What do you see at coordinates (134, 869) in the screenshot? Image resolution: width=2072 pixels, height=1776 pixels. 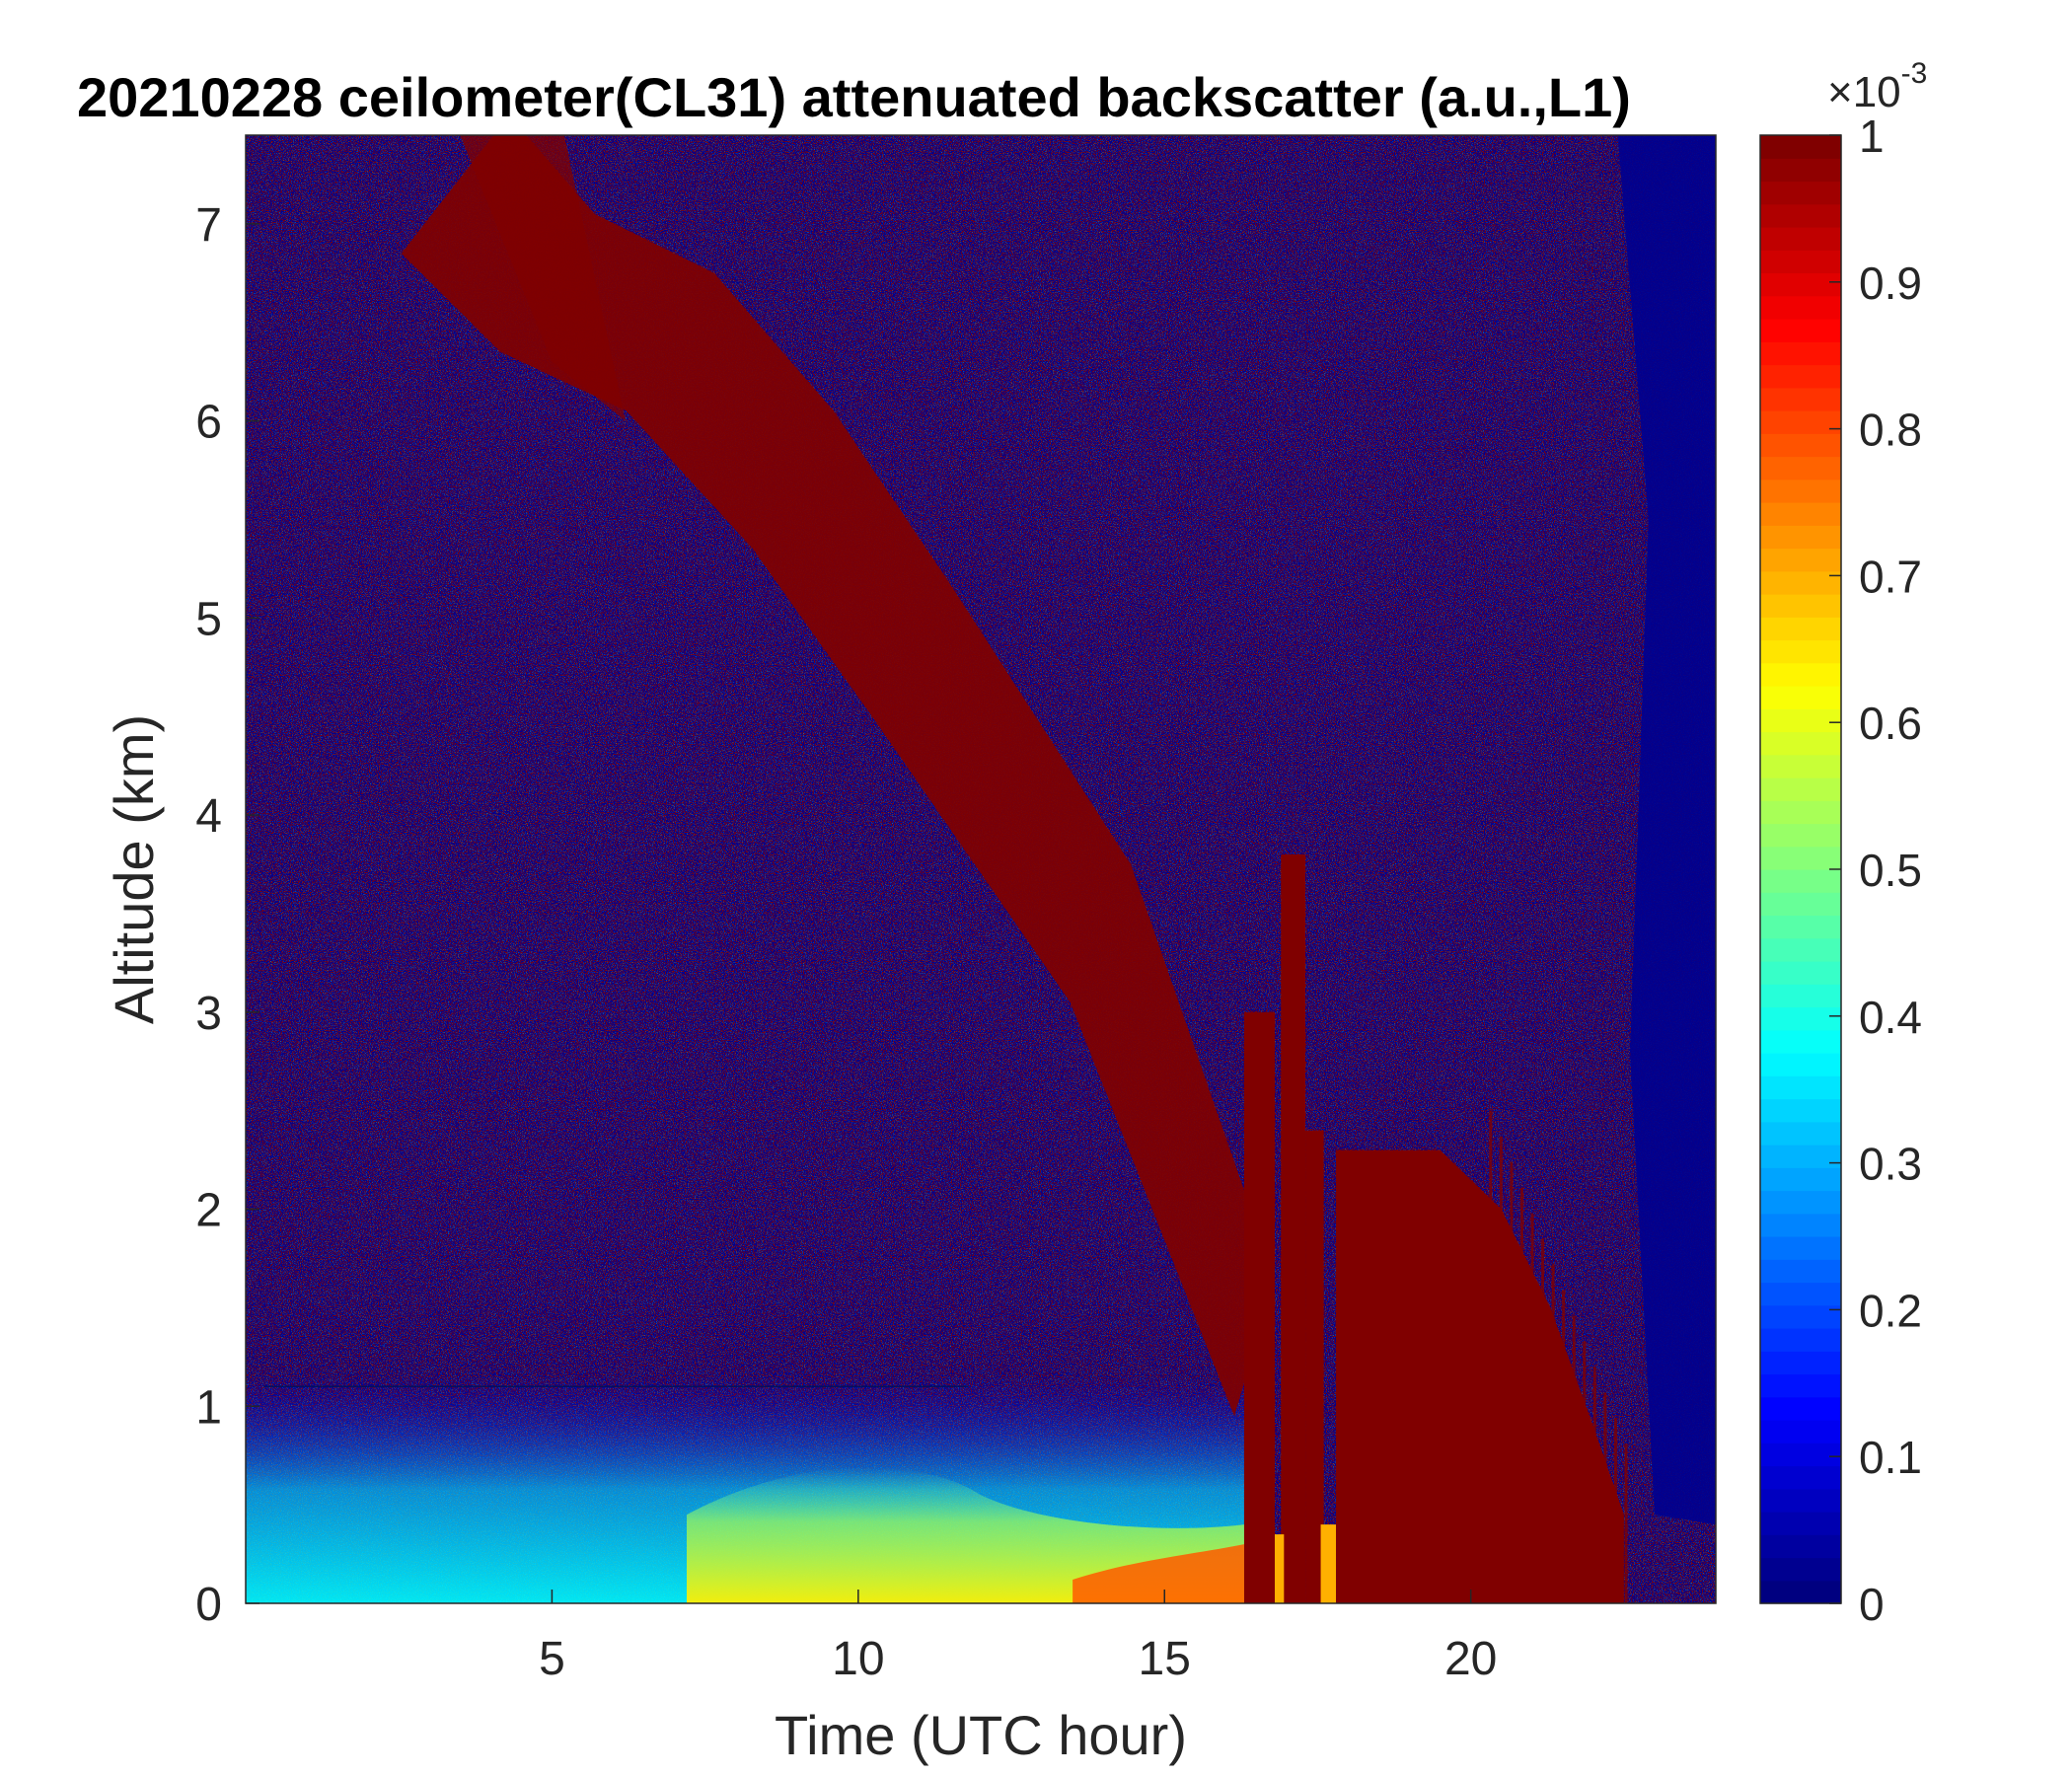 I see `y-axis-label: Altitude (km)` at bounding box center [134, 869].